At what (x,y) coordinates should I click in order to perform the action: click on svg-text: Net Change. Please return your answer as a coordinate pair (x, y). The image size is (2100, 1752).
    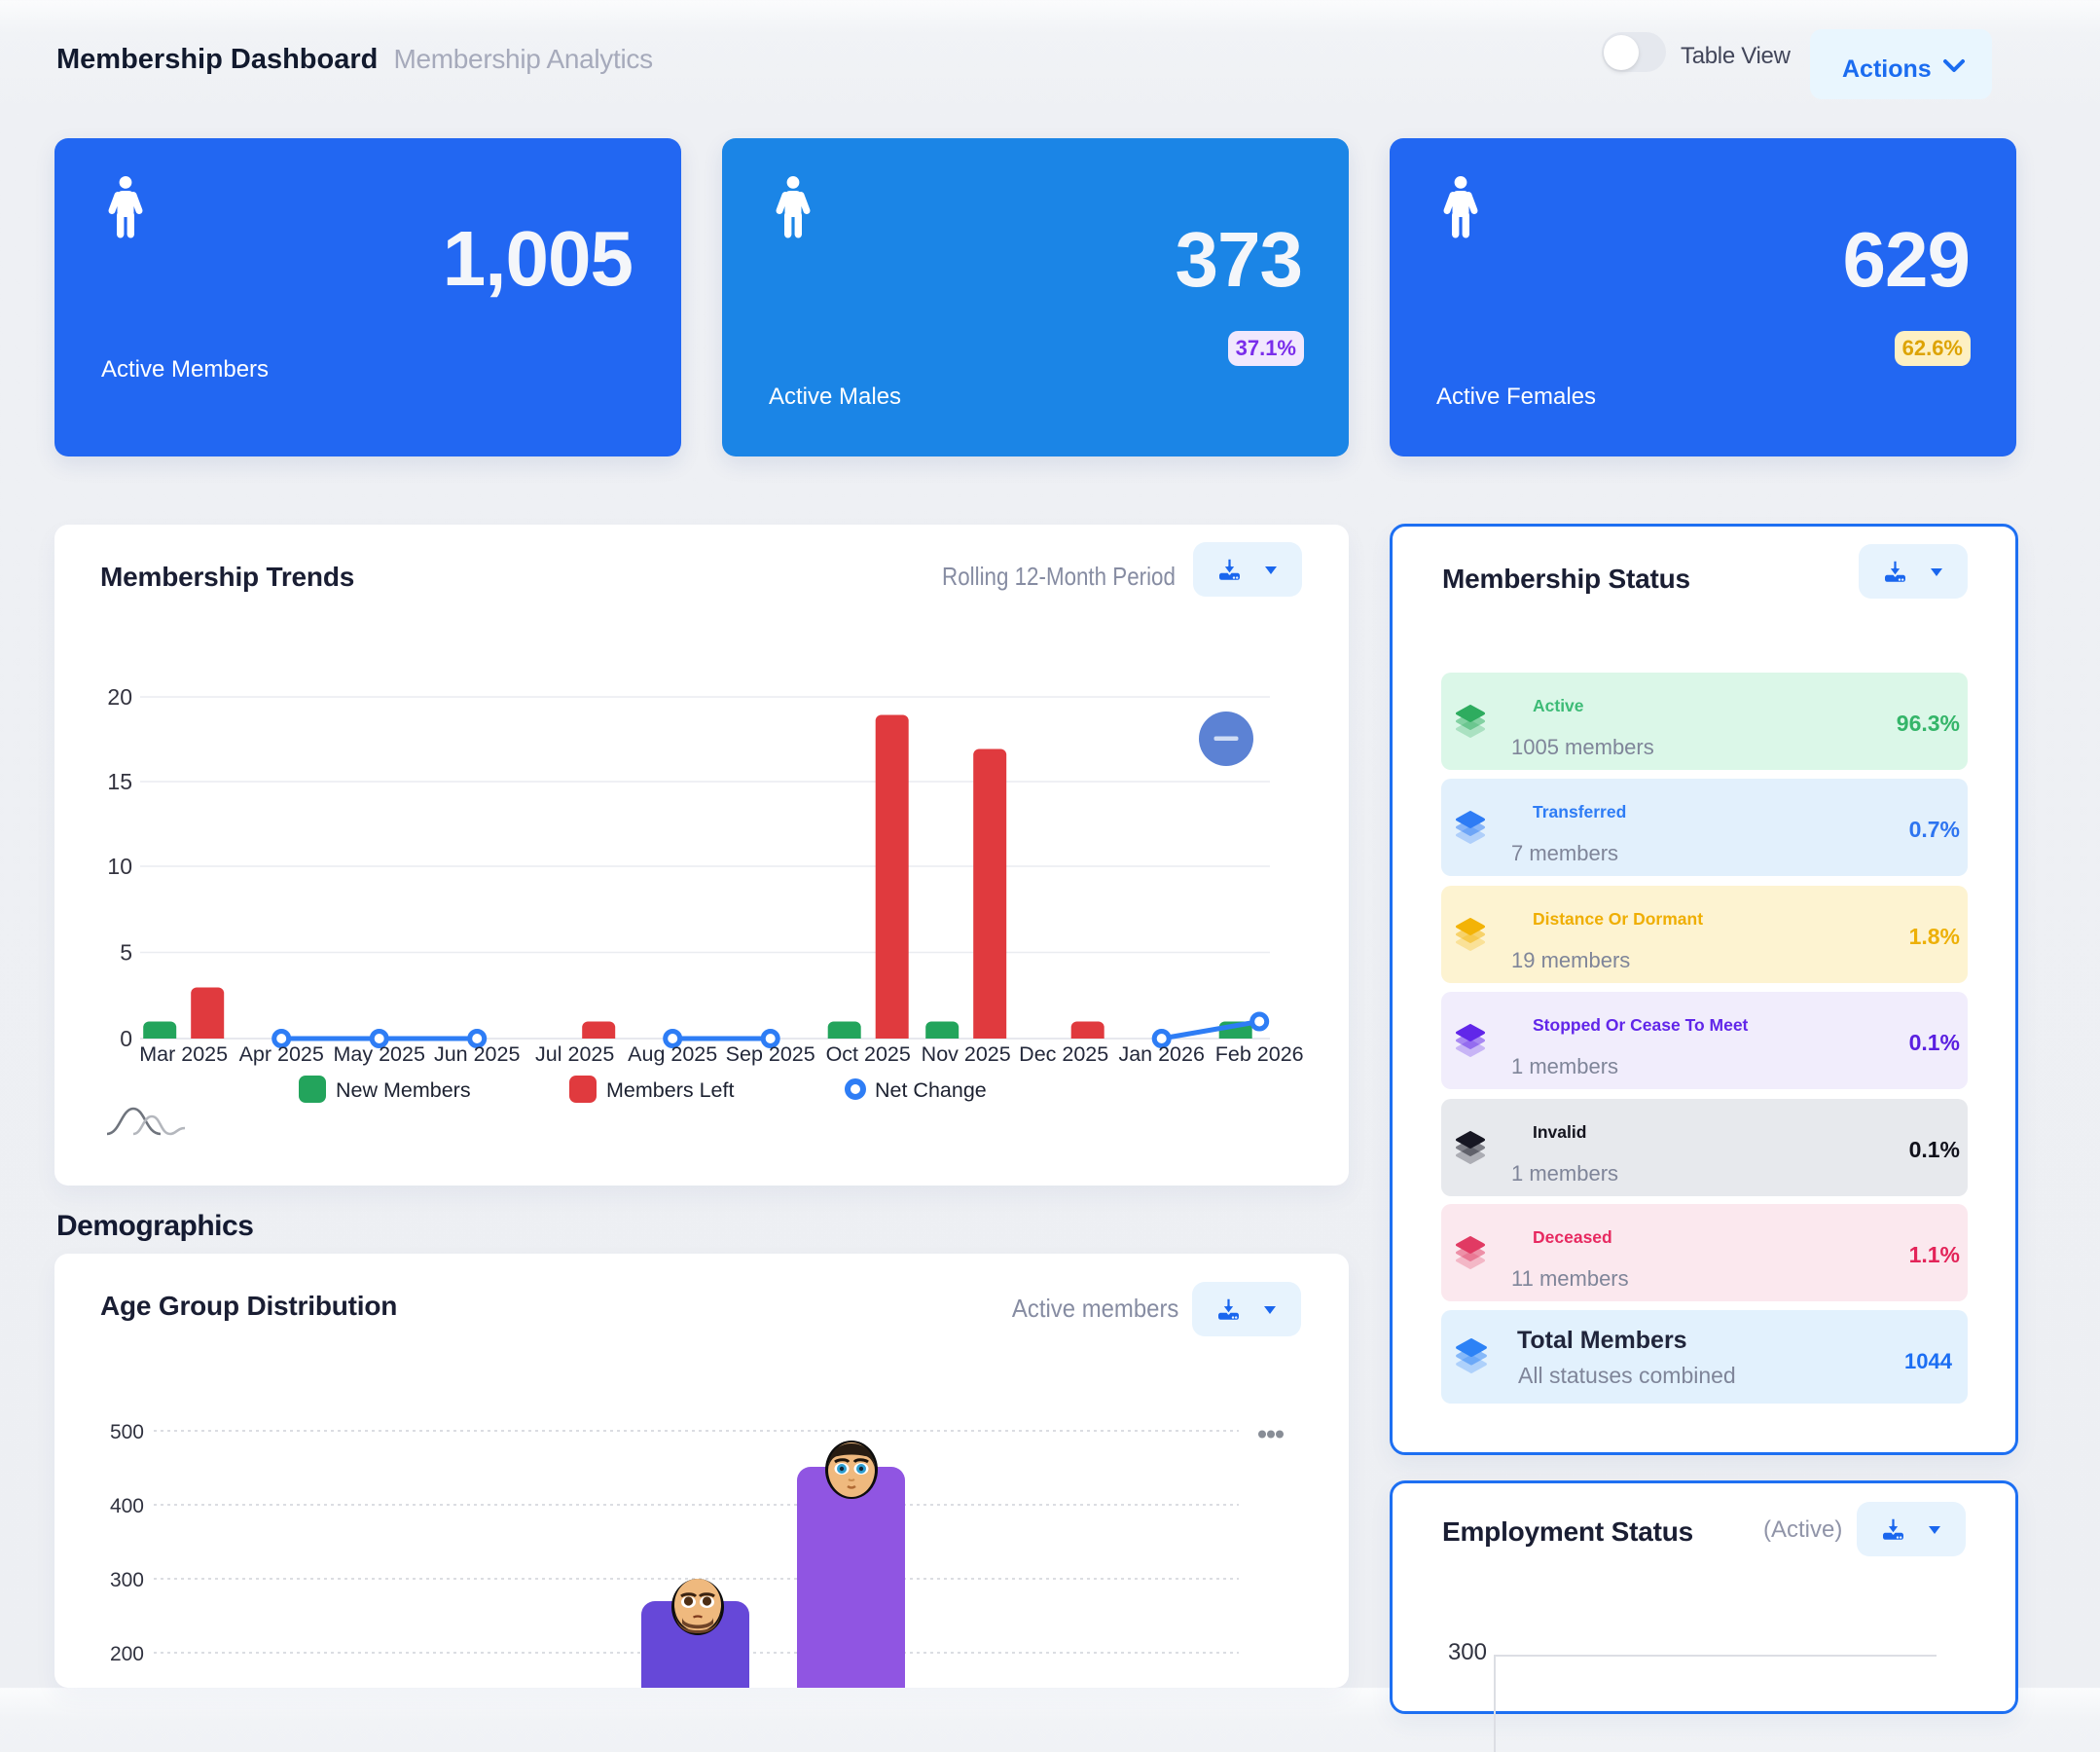
    Looking at the image, I should click on (931, 1090).